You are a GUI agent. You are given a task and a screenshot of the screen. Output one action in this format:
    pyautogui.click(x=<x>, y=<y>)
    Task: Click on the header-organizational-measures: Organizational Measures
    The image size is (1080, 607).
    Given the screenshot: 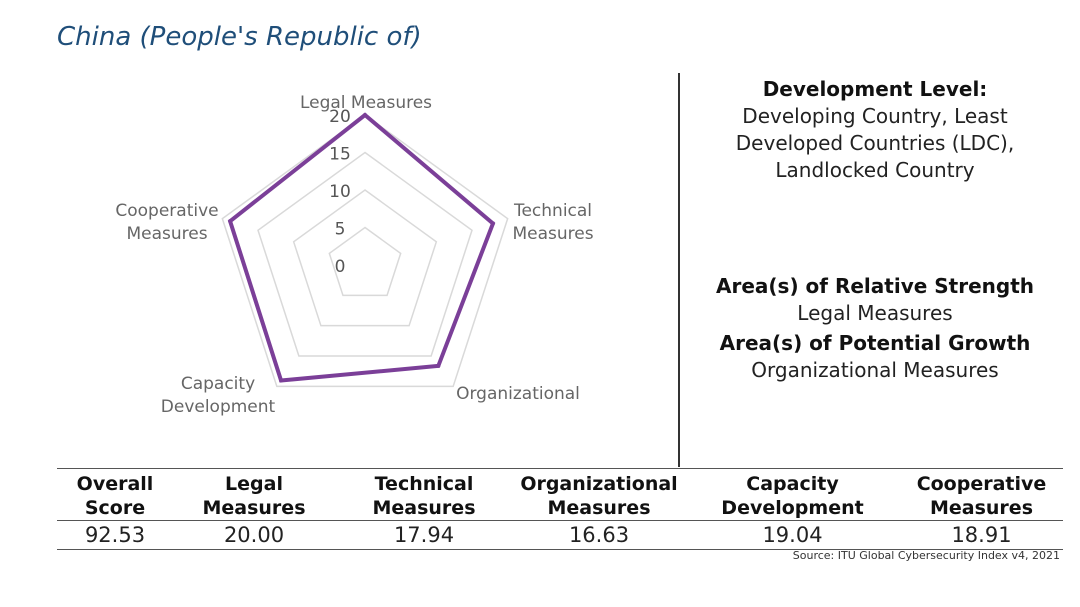 What is the action you would take?
    pyautogui.click(x=599, y=494)
    